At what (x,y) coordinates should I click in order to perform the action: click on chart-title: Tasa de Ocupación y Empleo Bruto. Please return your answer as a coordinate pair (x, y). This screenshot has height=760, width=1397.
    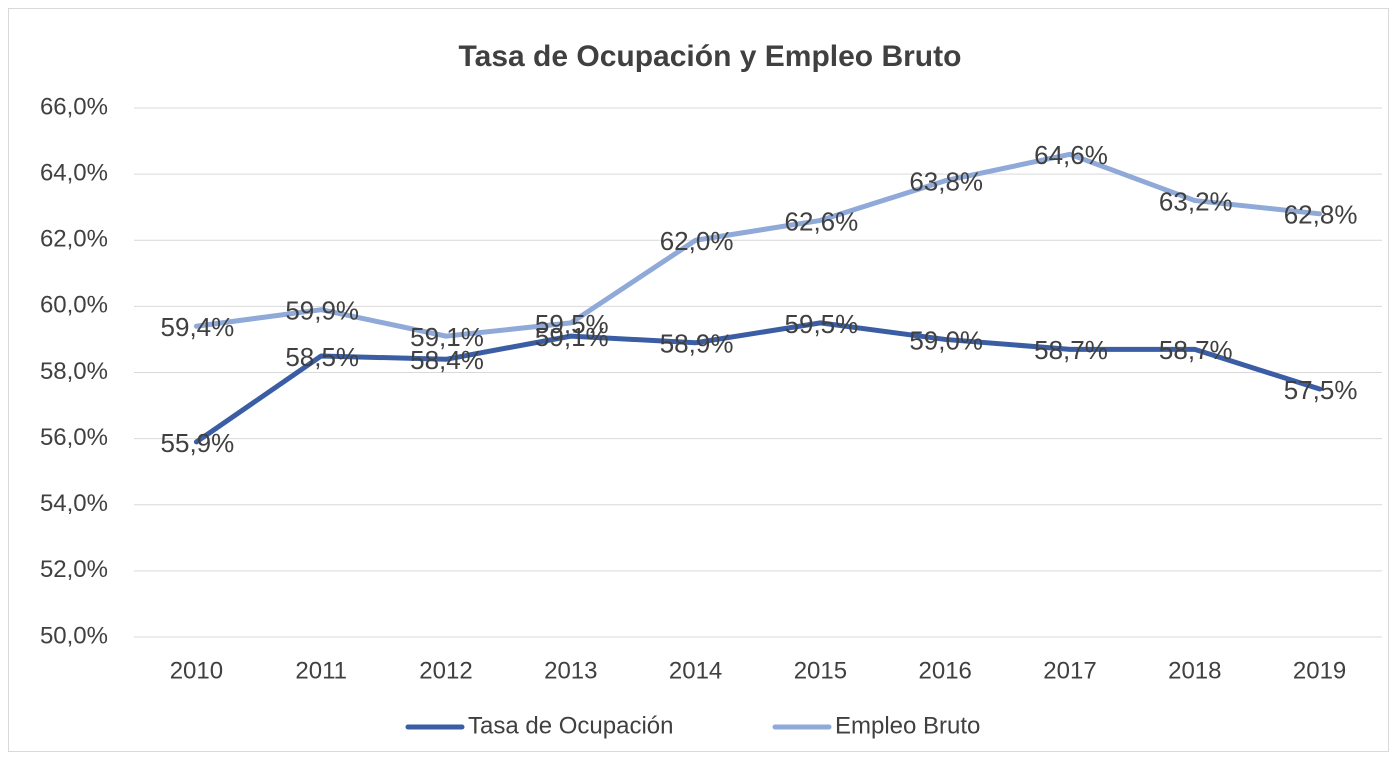
    Looking at the image, I should click on (710, 56).